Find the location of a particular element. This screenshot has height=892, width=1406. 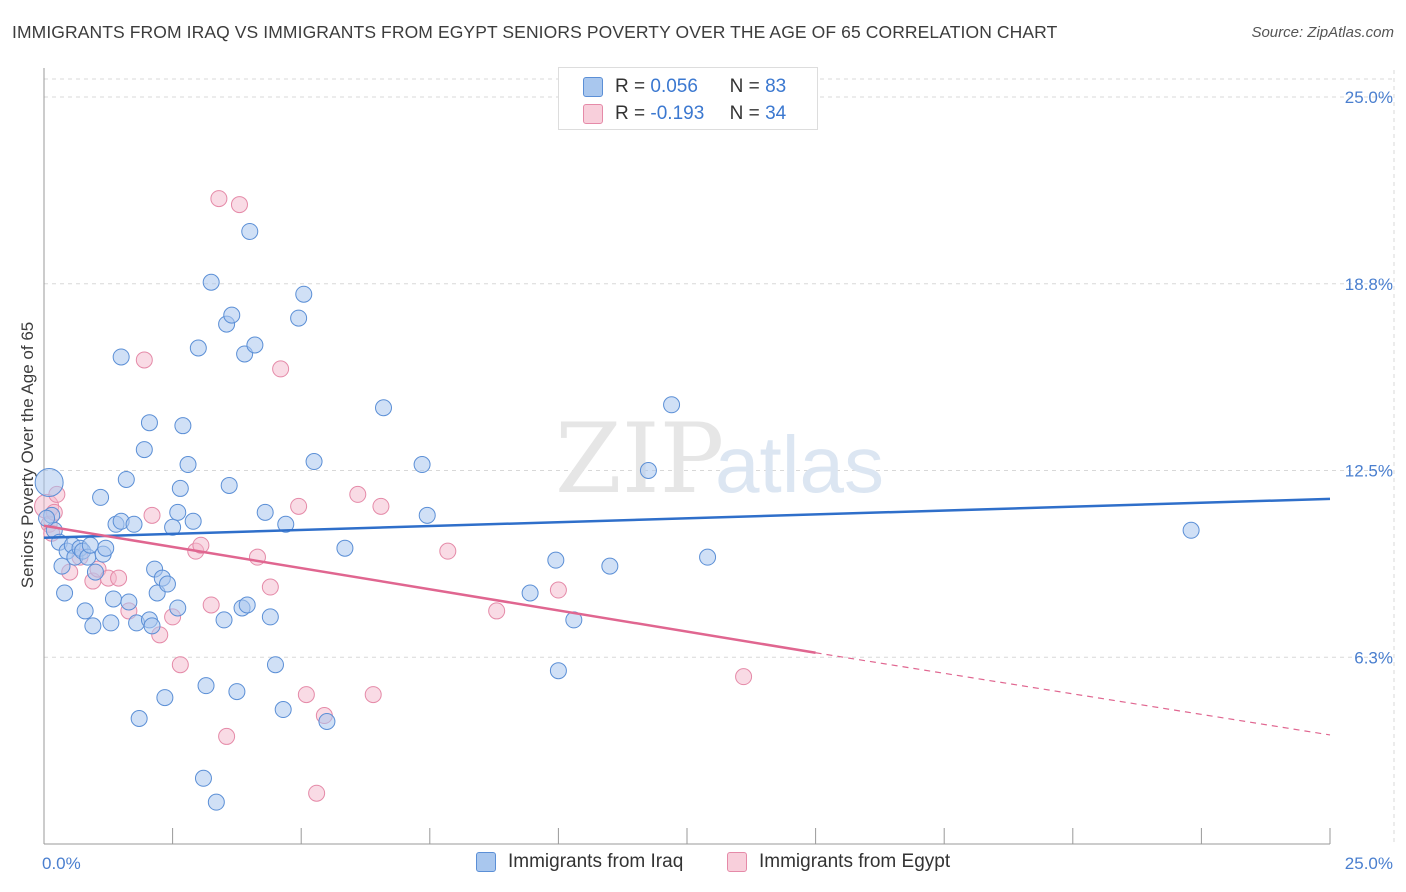

legend-item-iraq: Immigrants from Iraq is located at coordinates (579, 862).